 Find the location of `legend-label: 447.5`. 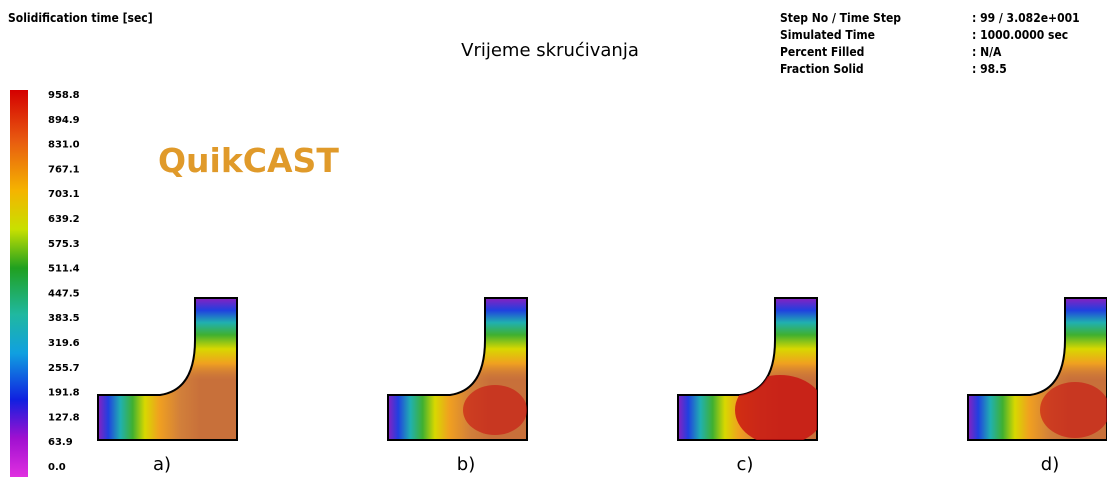

legend-label: 447.5 is located at coordinates (64, 293).